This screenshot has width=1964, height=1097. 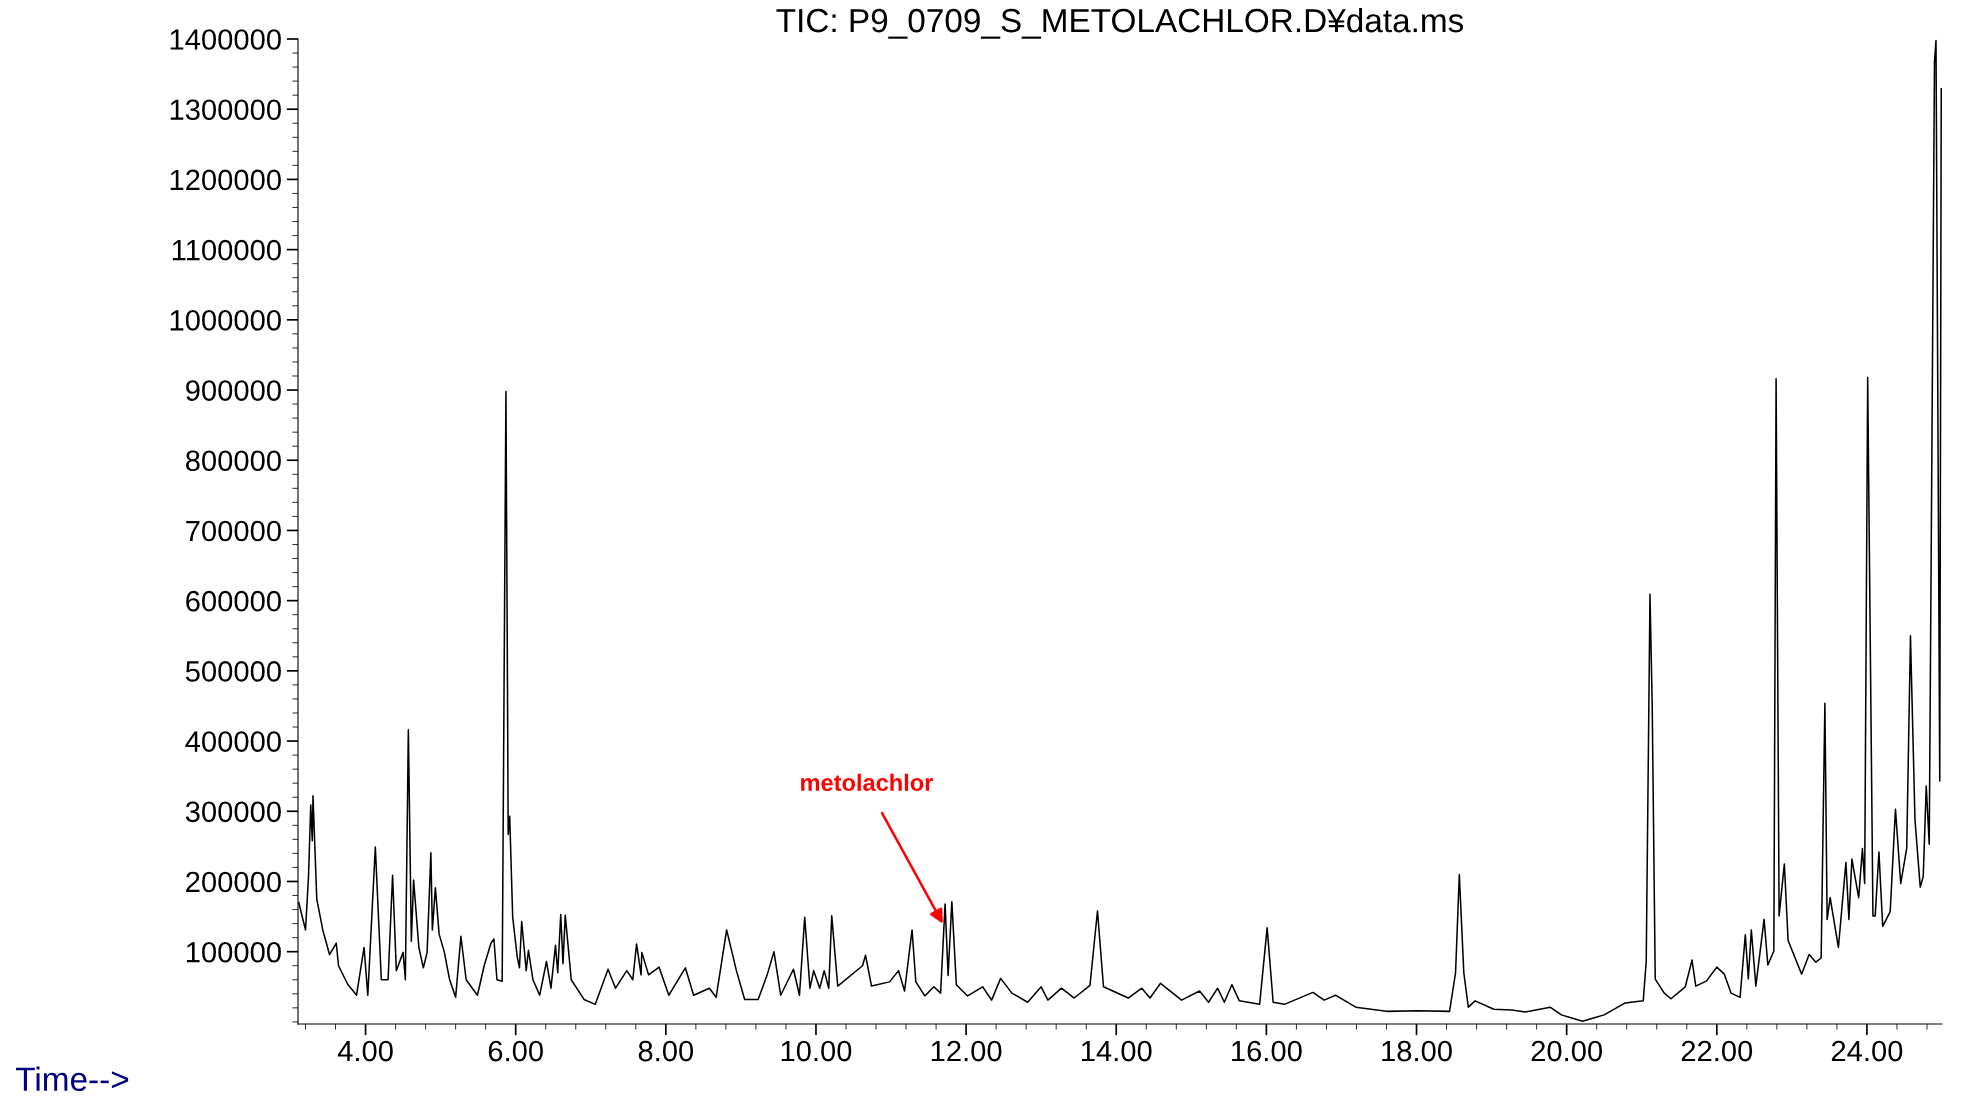 I want to click on annotation: metolachlor, so click(x=867, y=782).